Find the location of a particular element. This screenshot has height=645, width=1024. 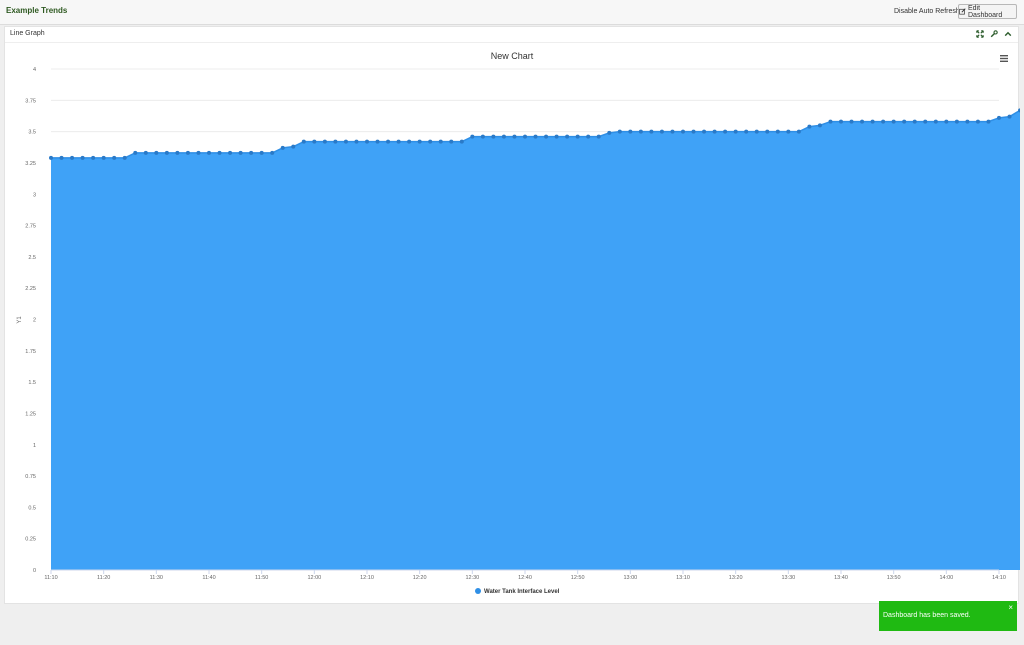

x-tick-label: 11:10 is located at coordinates (50, 578).